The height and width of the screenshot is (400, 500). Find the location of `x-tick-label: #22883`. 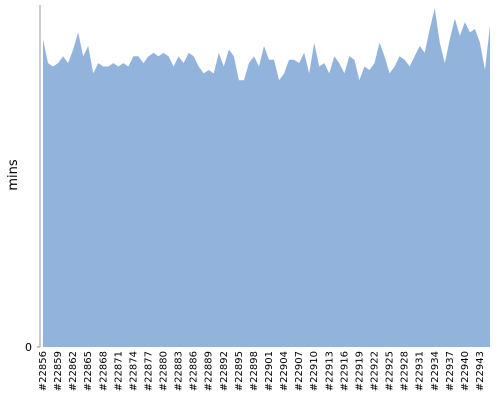

x-tick-label: #22883 is located at coordinates (179, 371).